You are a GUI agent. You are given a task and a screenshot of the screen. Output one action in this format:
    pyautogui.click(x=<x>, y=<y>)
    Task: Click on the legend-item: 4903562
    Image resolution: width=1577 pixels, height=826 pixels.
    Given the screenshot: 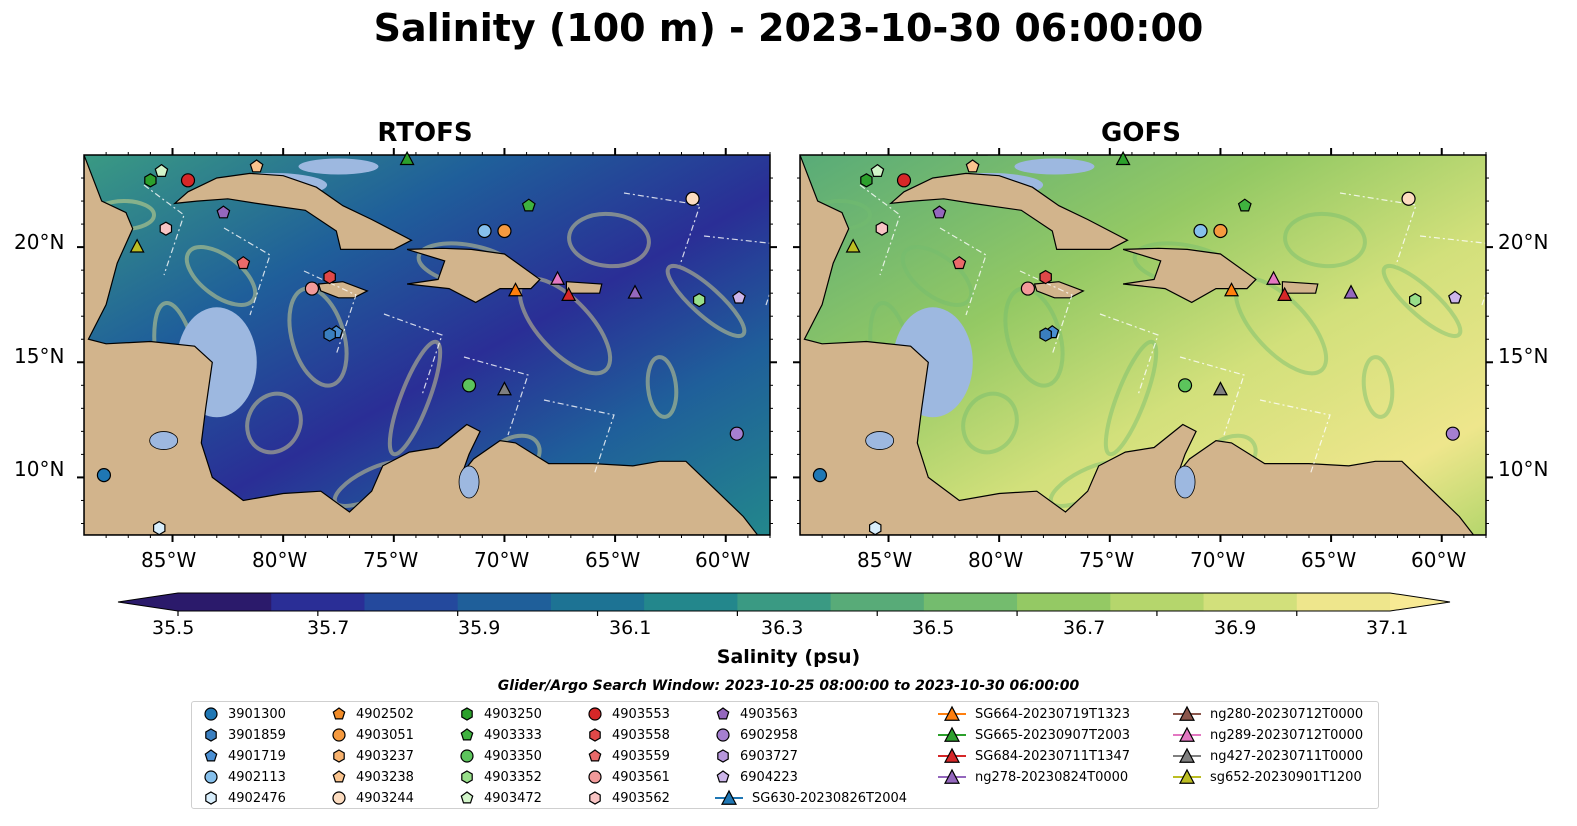 What is the action you would take?
    pyautogui.click(x=628, y=798)
    